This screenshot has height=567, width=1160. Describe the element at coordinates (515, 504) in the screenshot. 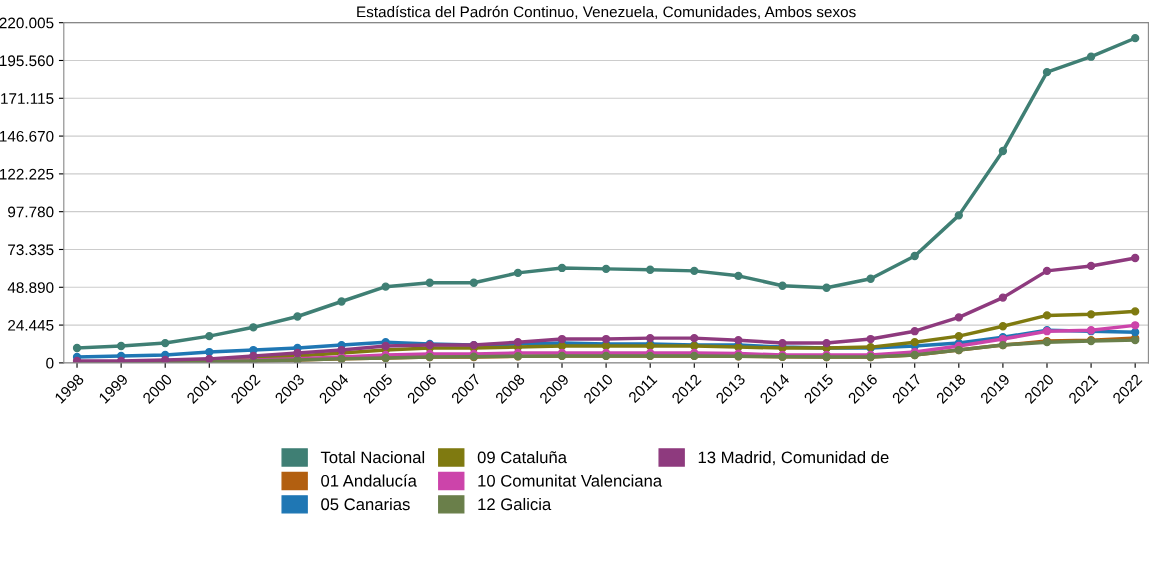

I see `legend-label: 12 Galicia` at that location.